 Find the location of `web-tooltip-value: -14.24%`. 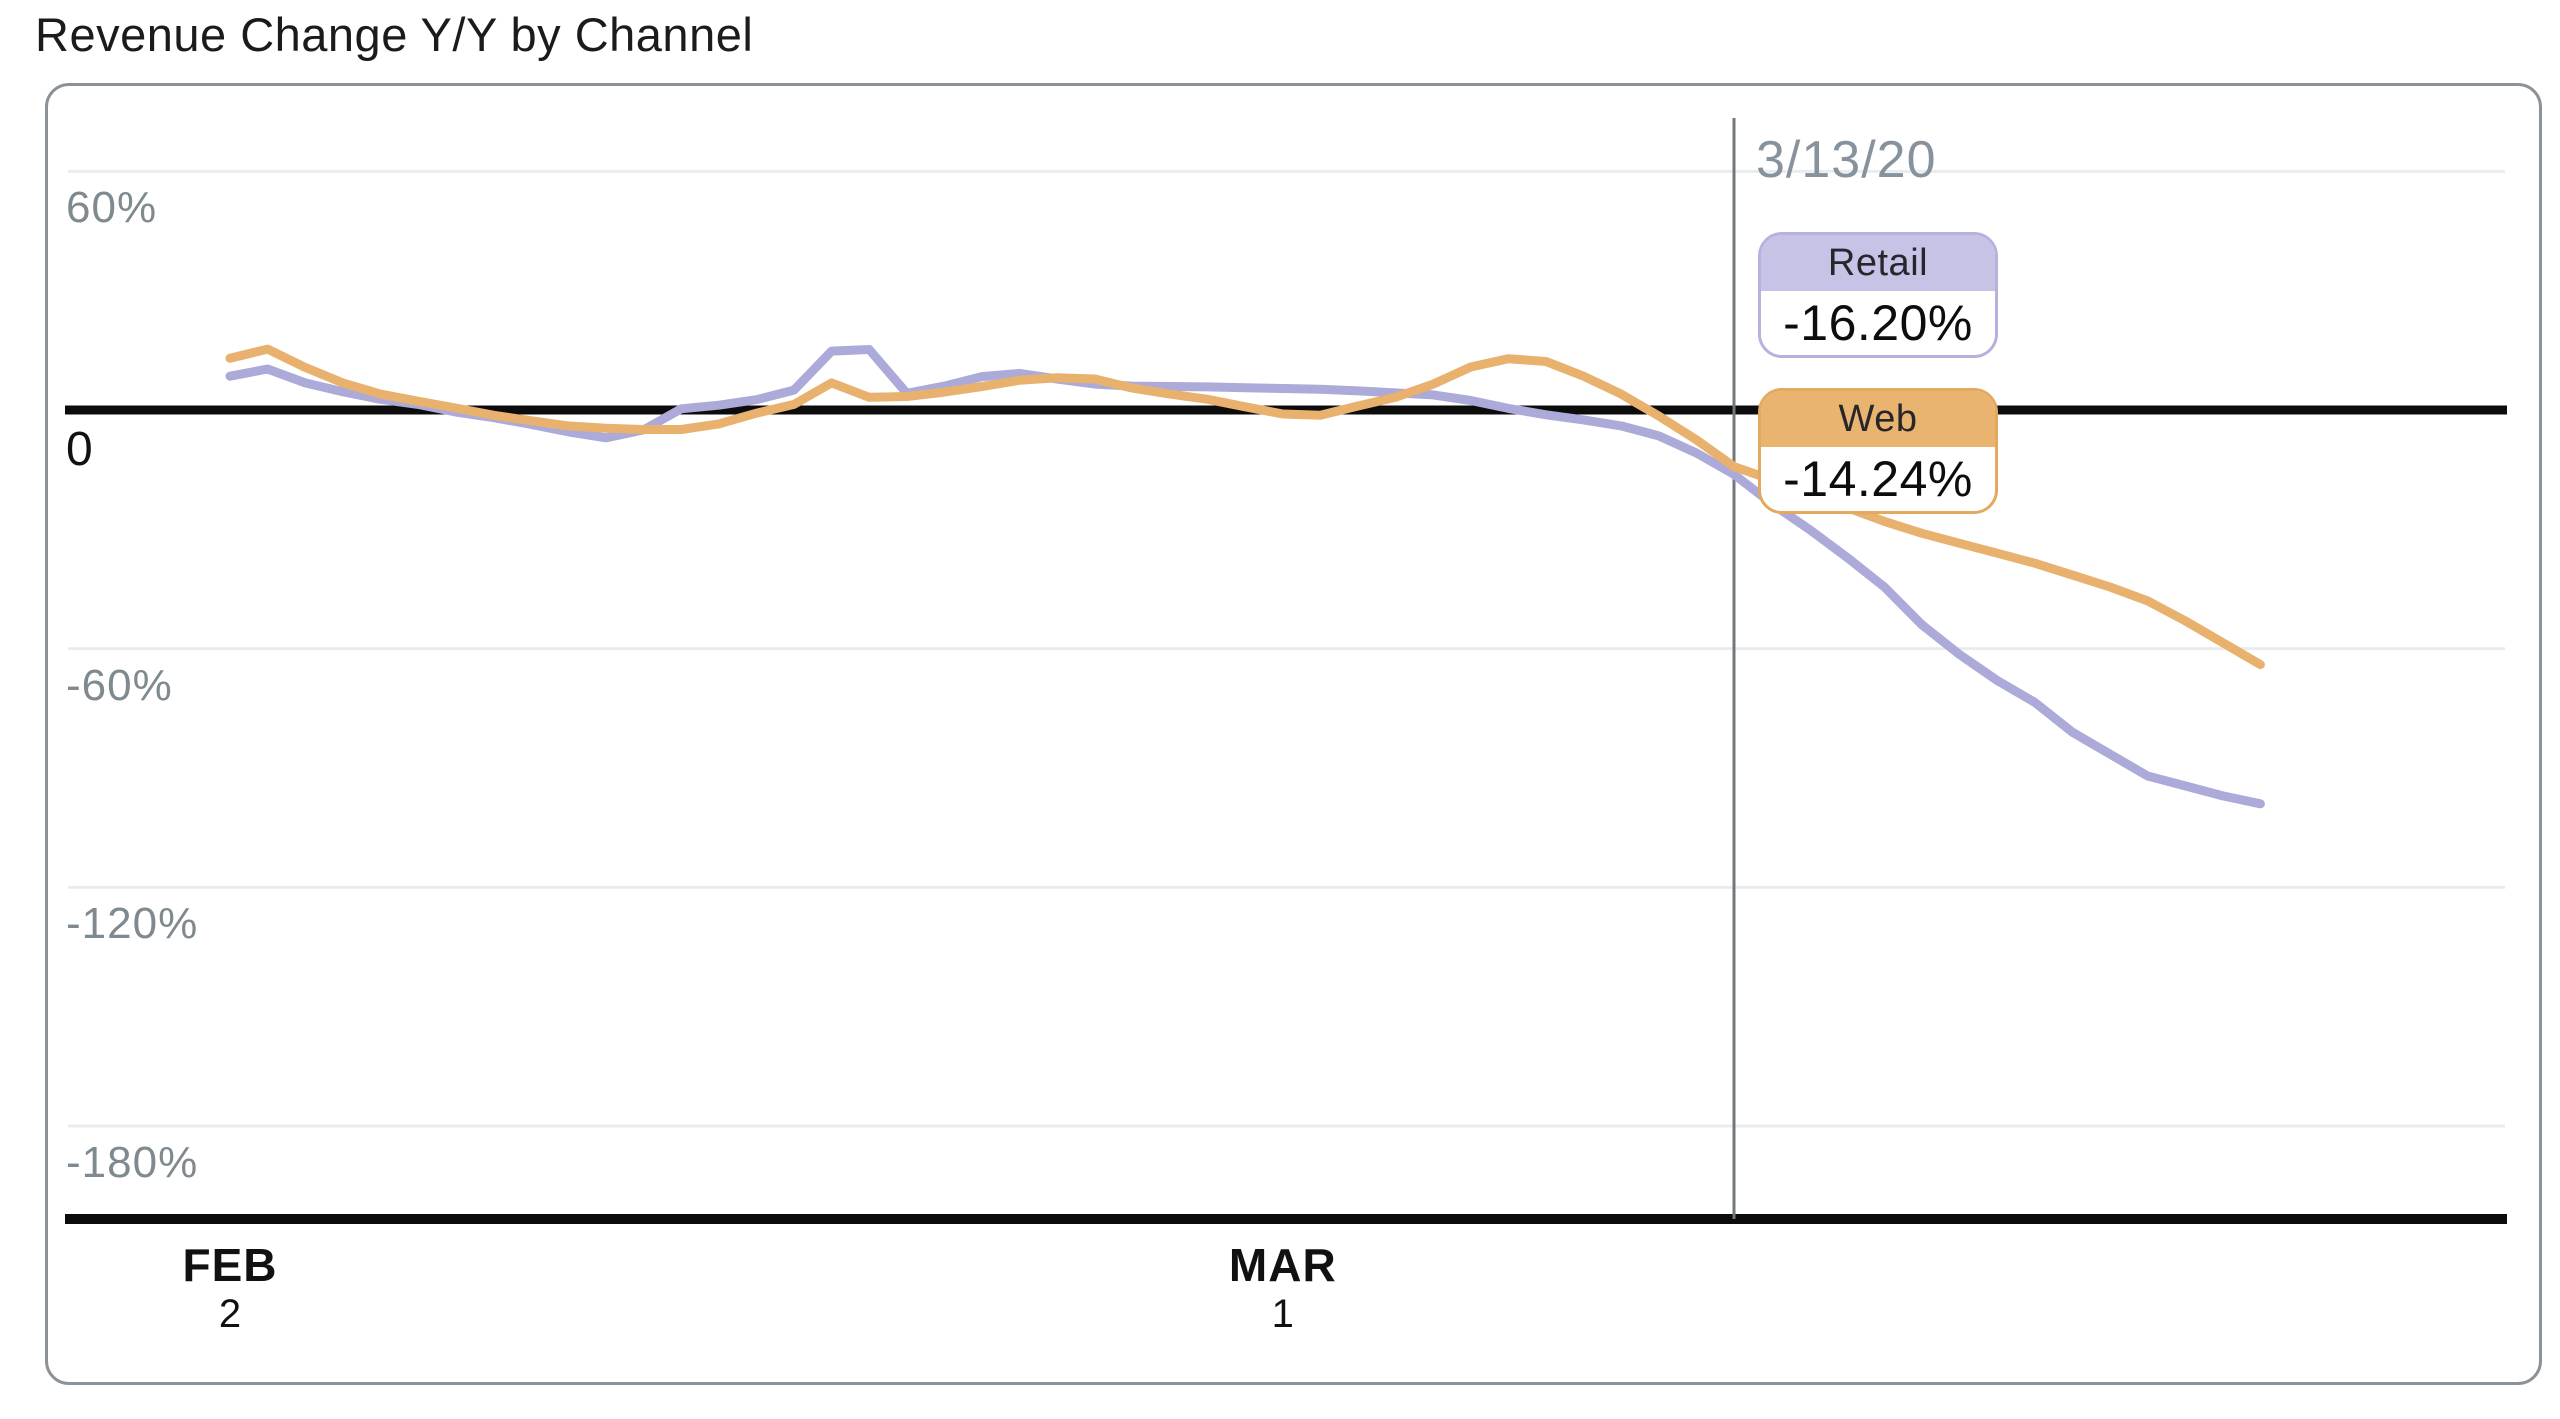

web-tooltip-value: -14.24% is located at coordinates (1878, 479).